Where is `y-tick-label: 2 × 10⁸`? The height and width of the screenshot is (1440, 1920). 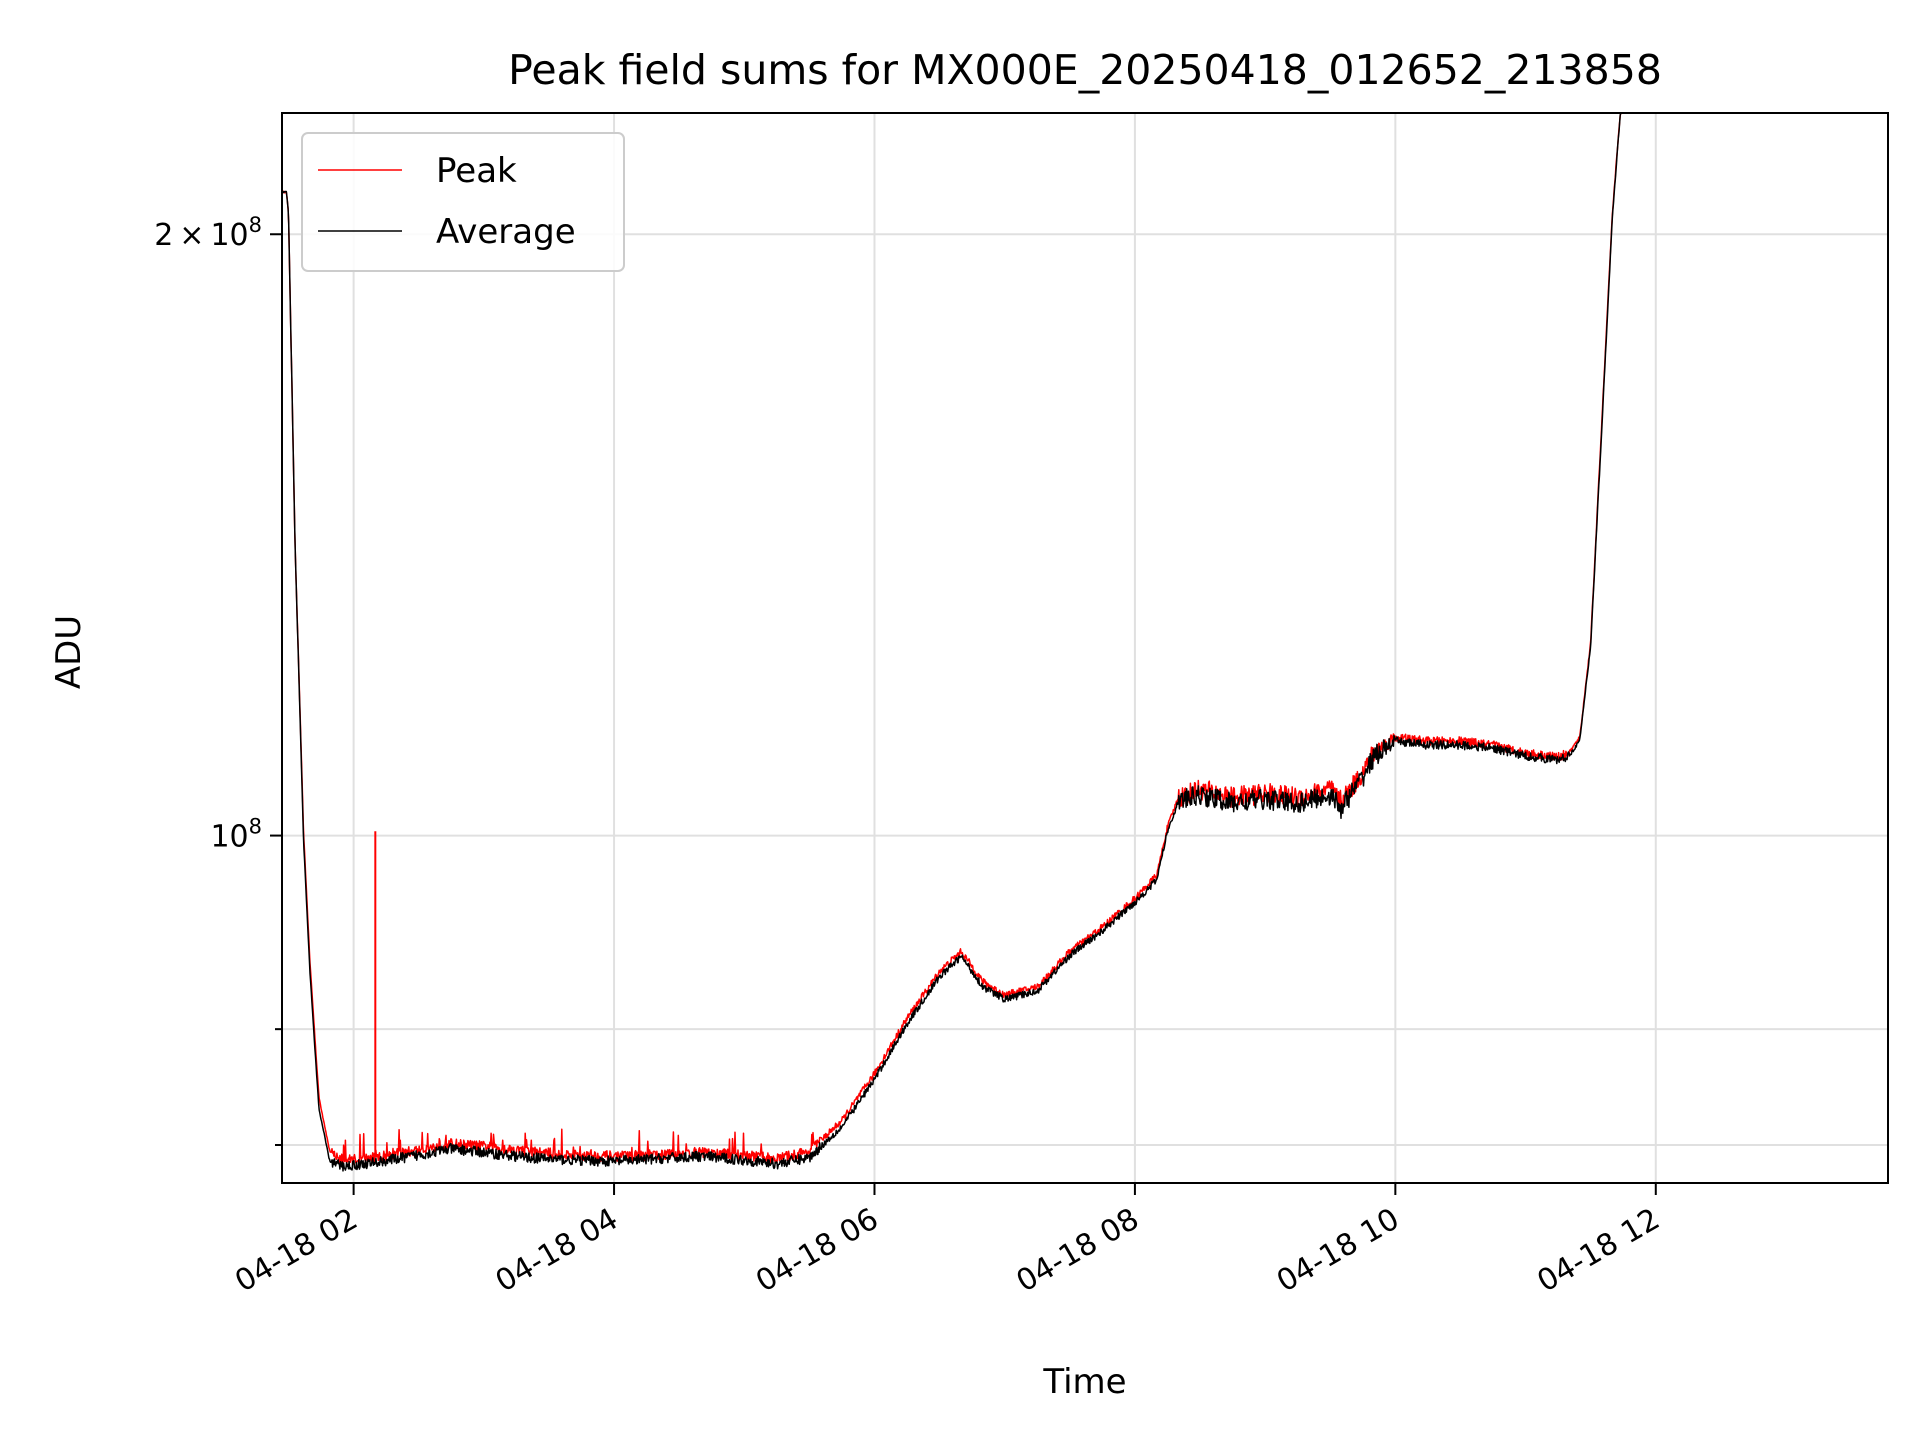
y-tick-label: 2 × 10⁸ is located at coordinates (208, 233).